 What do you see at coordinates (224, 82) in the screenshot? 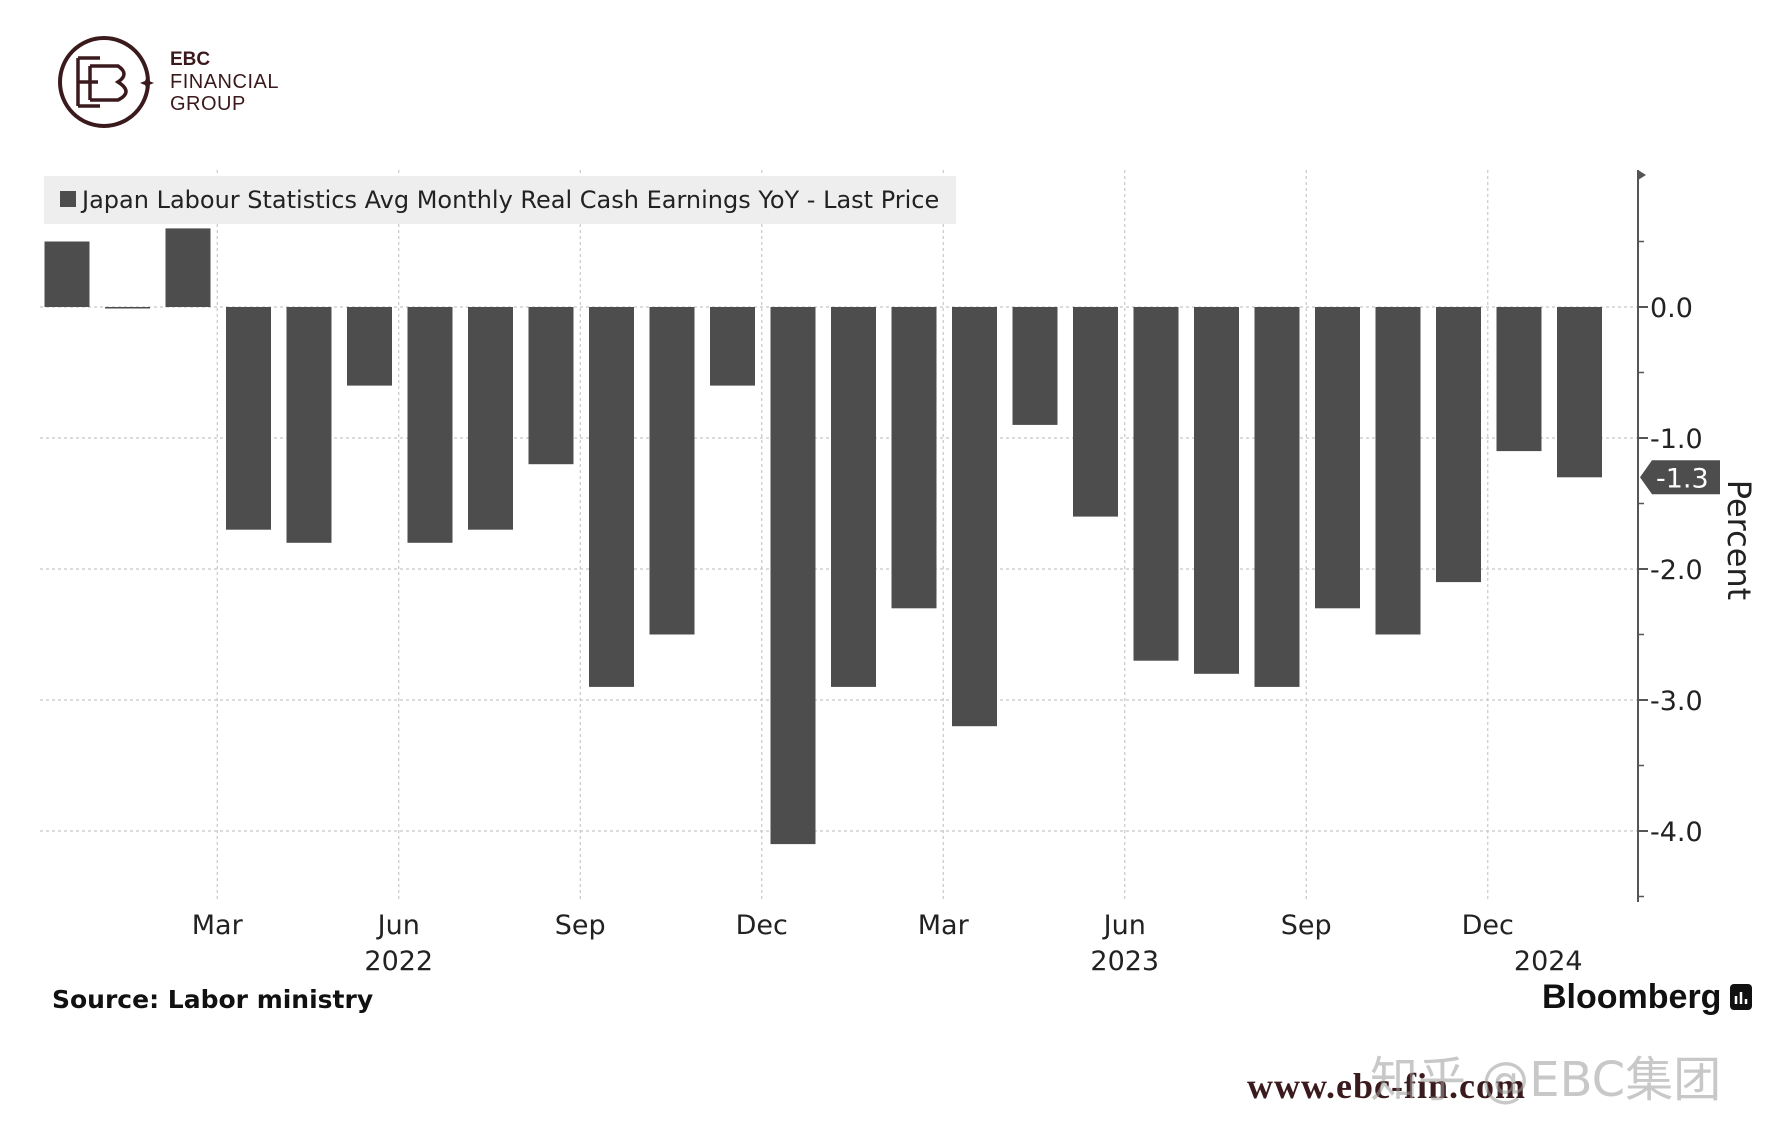
I see `logo-line-2: FINANCIAL` at bounding box center [224, 82].